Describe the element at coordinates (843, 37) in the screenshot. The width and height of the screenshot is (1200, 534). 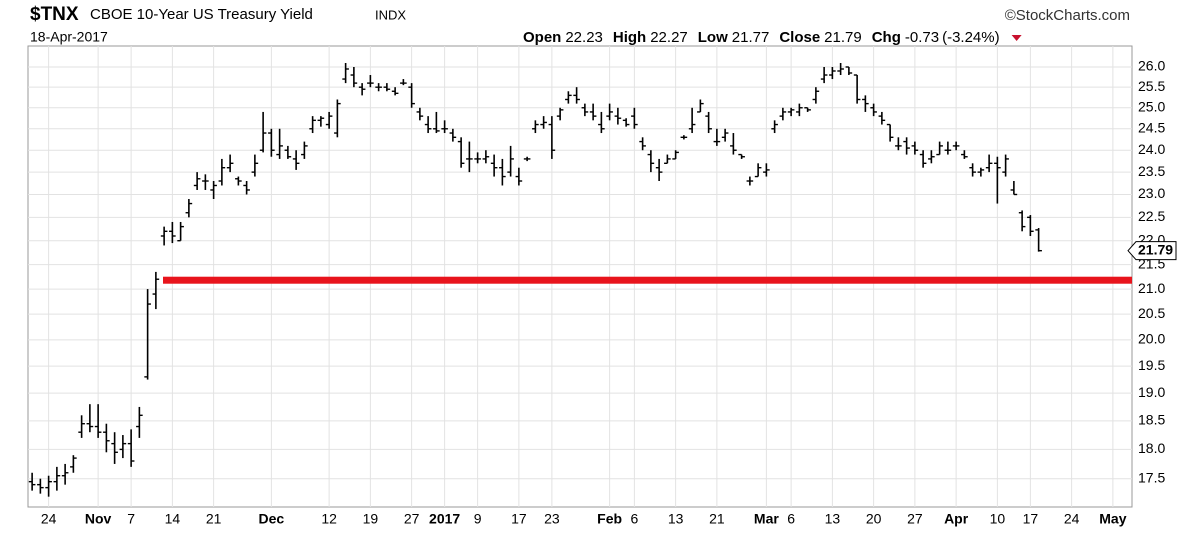
I see `quote-value: 21.79` at that location.